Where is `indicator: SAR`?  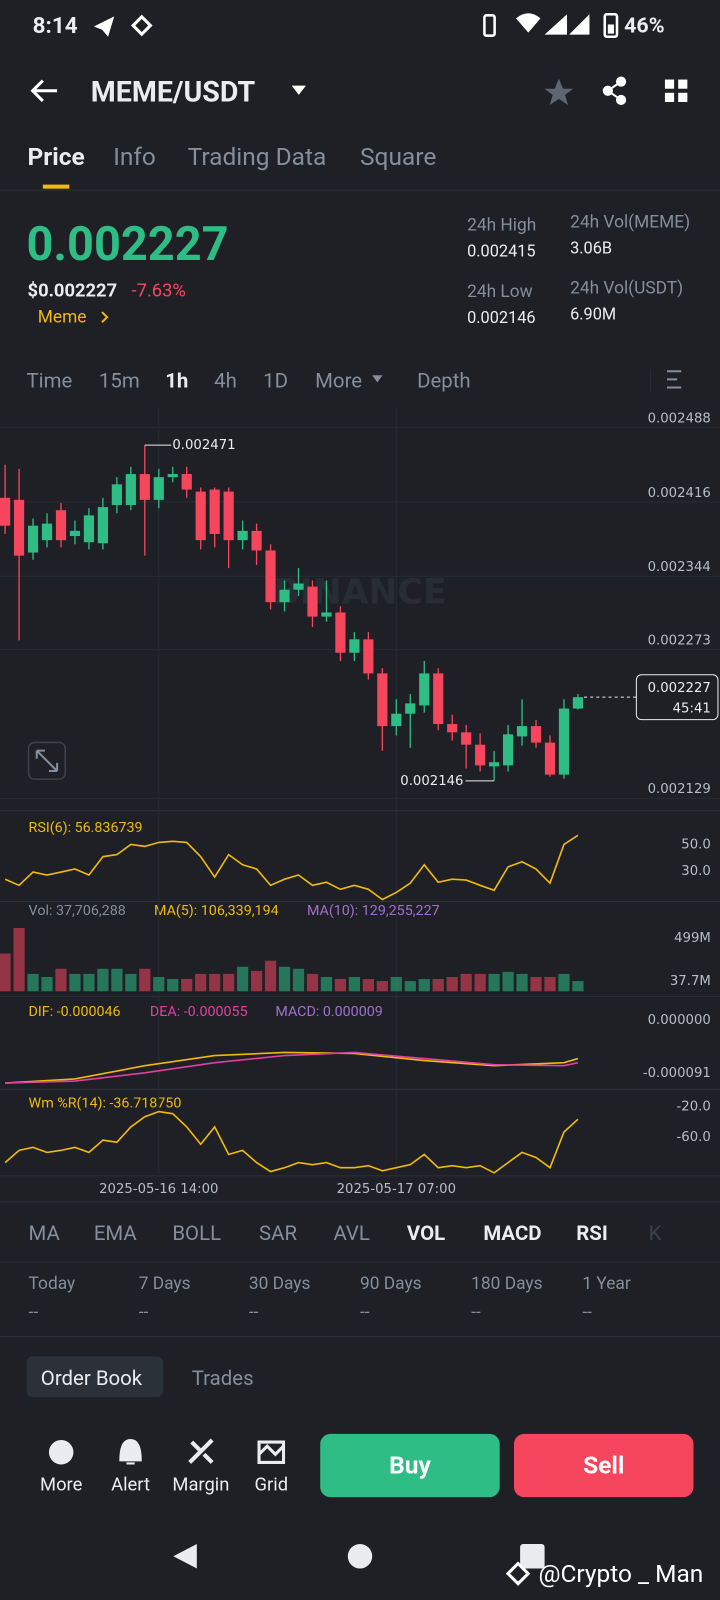
indicator: SAR is located at coordinates (278, 1233).